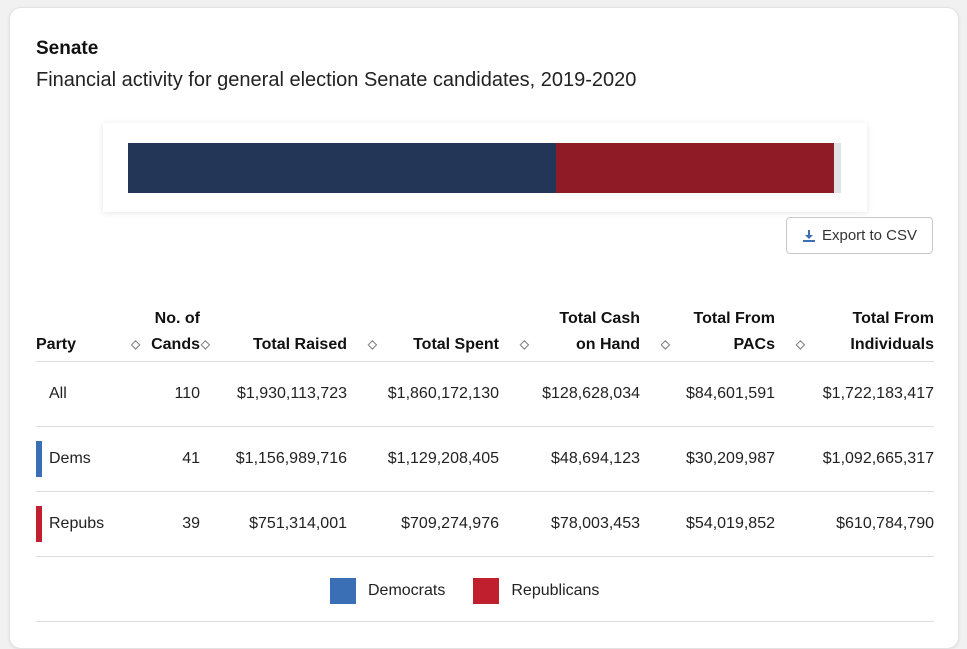  Describe the element at coordinates (170, 459) in the screenshot. I see `cands-cell: 41` at that location.